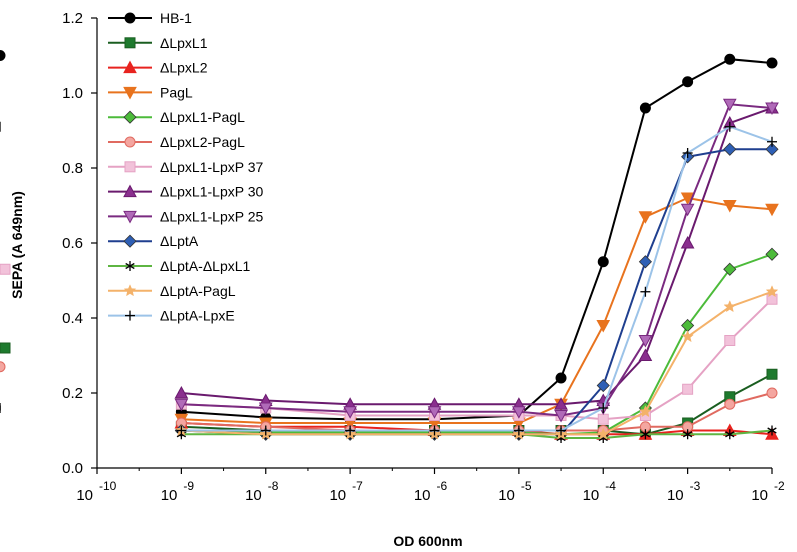 Image resolution: width=797 pixels, height=552 pixels. Describe the element at coordinates (172, 291) in the screenshot. I see `legend-item: ΔLptA-PagL` at that location.